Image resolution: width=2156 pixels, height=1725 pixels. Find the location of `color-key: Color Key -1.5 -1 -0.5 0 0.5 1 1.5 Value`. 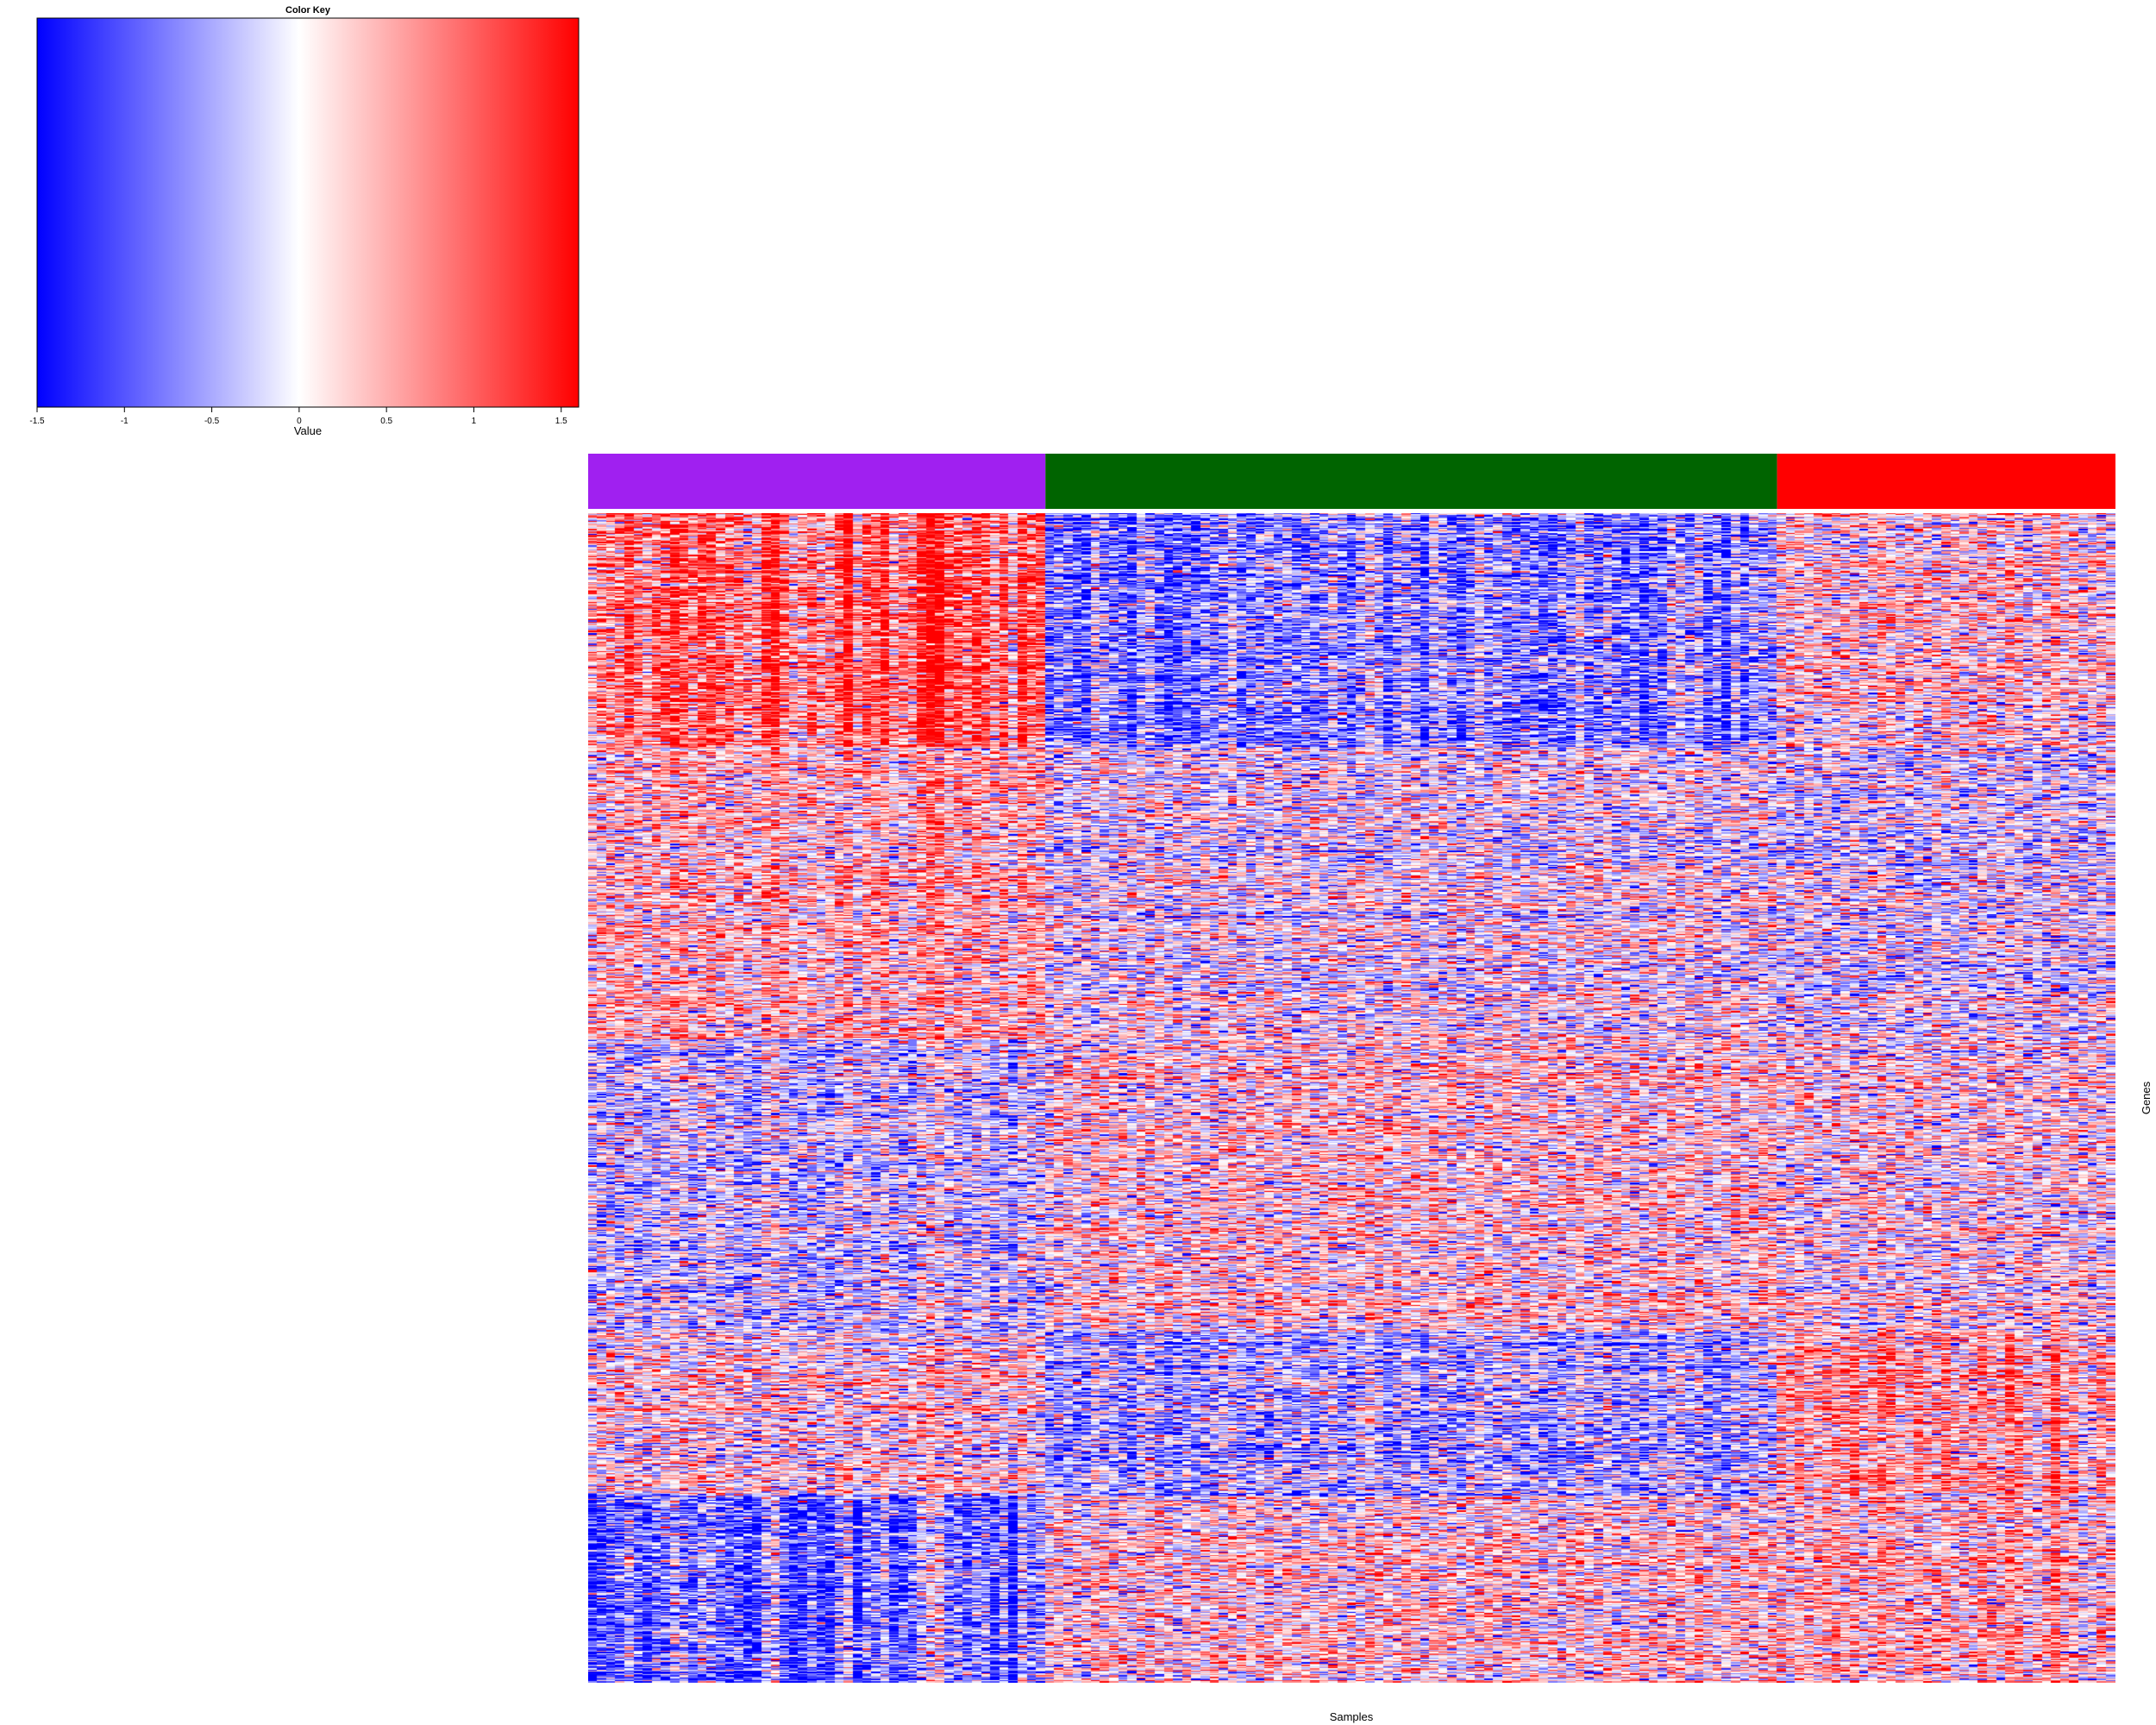

color-key: Color Key -1.5 -1 -0.5 0 0.5 1 1.5 Value is located at coordinates (304, 221).